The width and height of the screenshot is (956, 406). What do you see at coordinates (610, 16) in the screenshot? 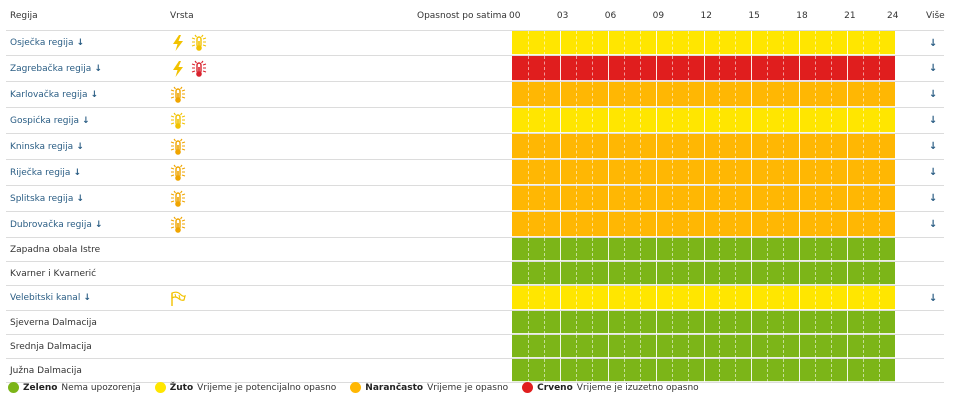
I see `hour-label: 06` at bounding box center [610, 16].